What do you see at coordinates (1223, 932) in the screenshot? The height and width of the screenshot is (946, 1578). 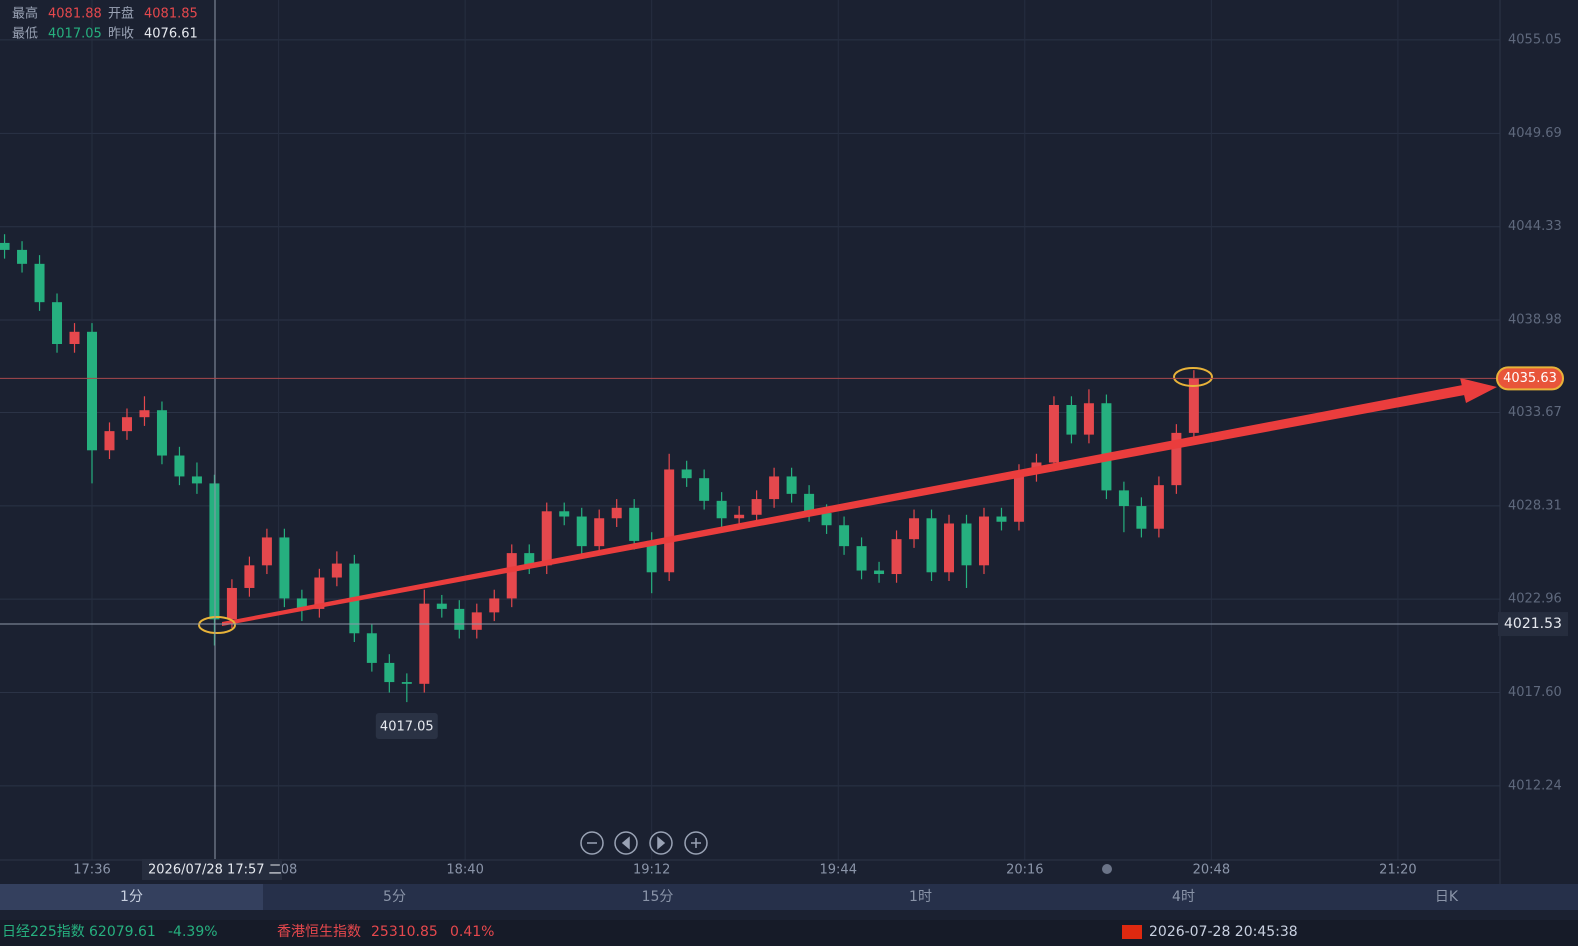 I see `clock: 2026-07-28 20:45:38` at bounding box center [1223, 932].